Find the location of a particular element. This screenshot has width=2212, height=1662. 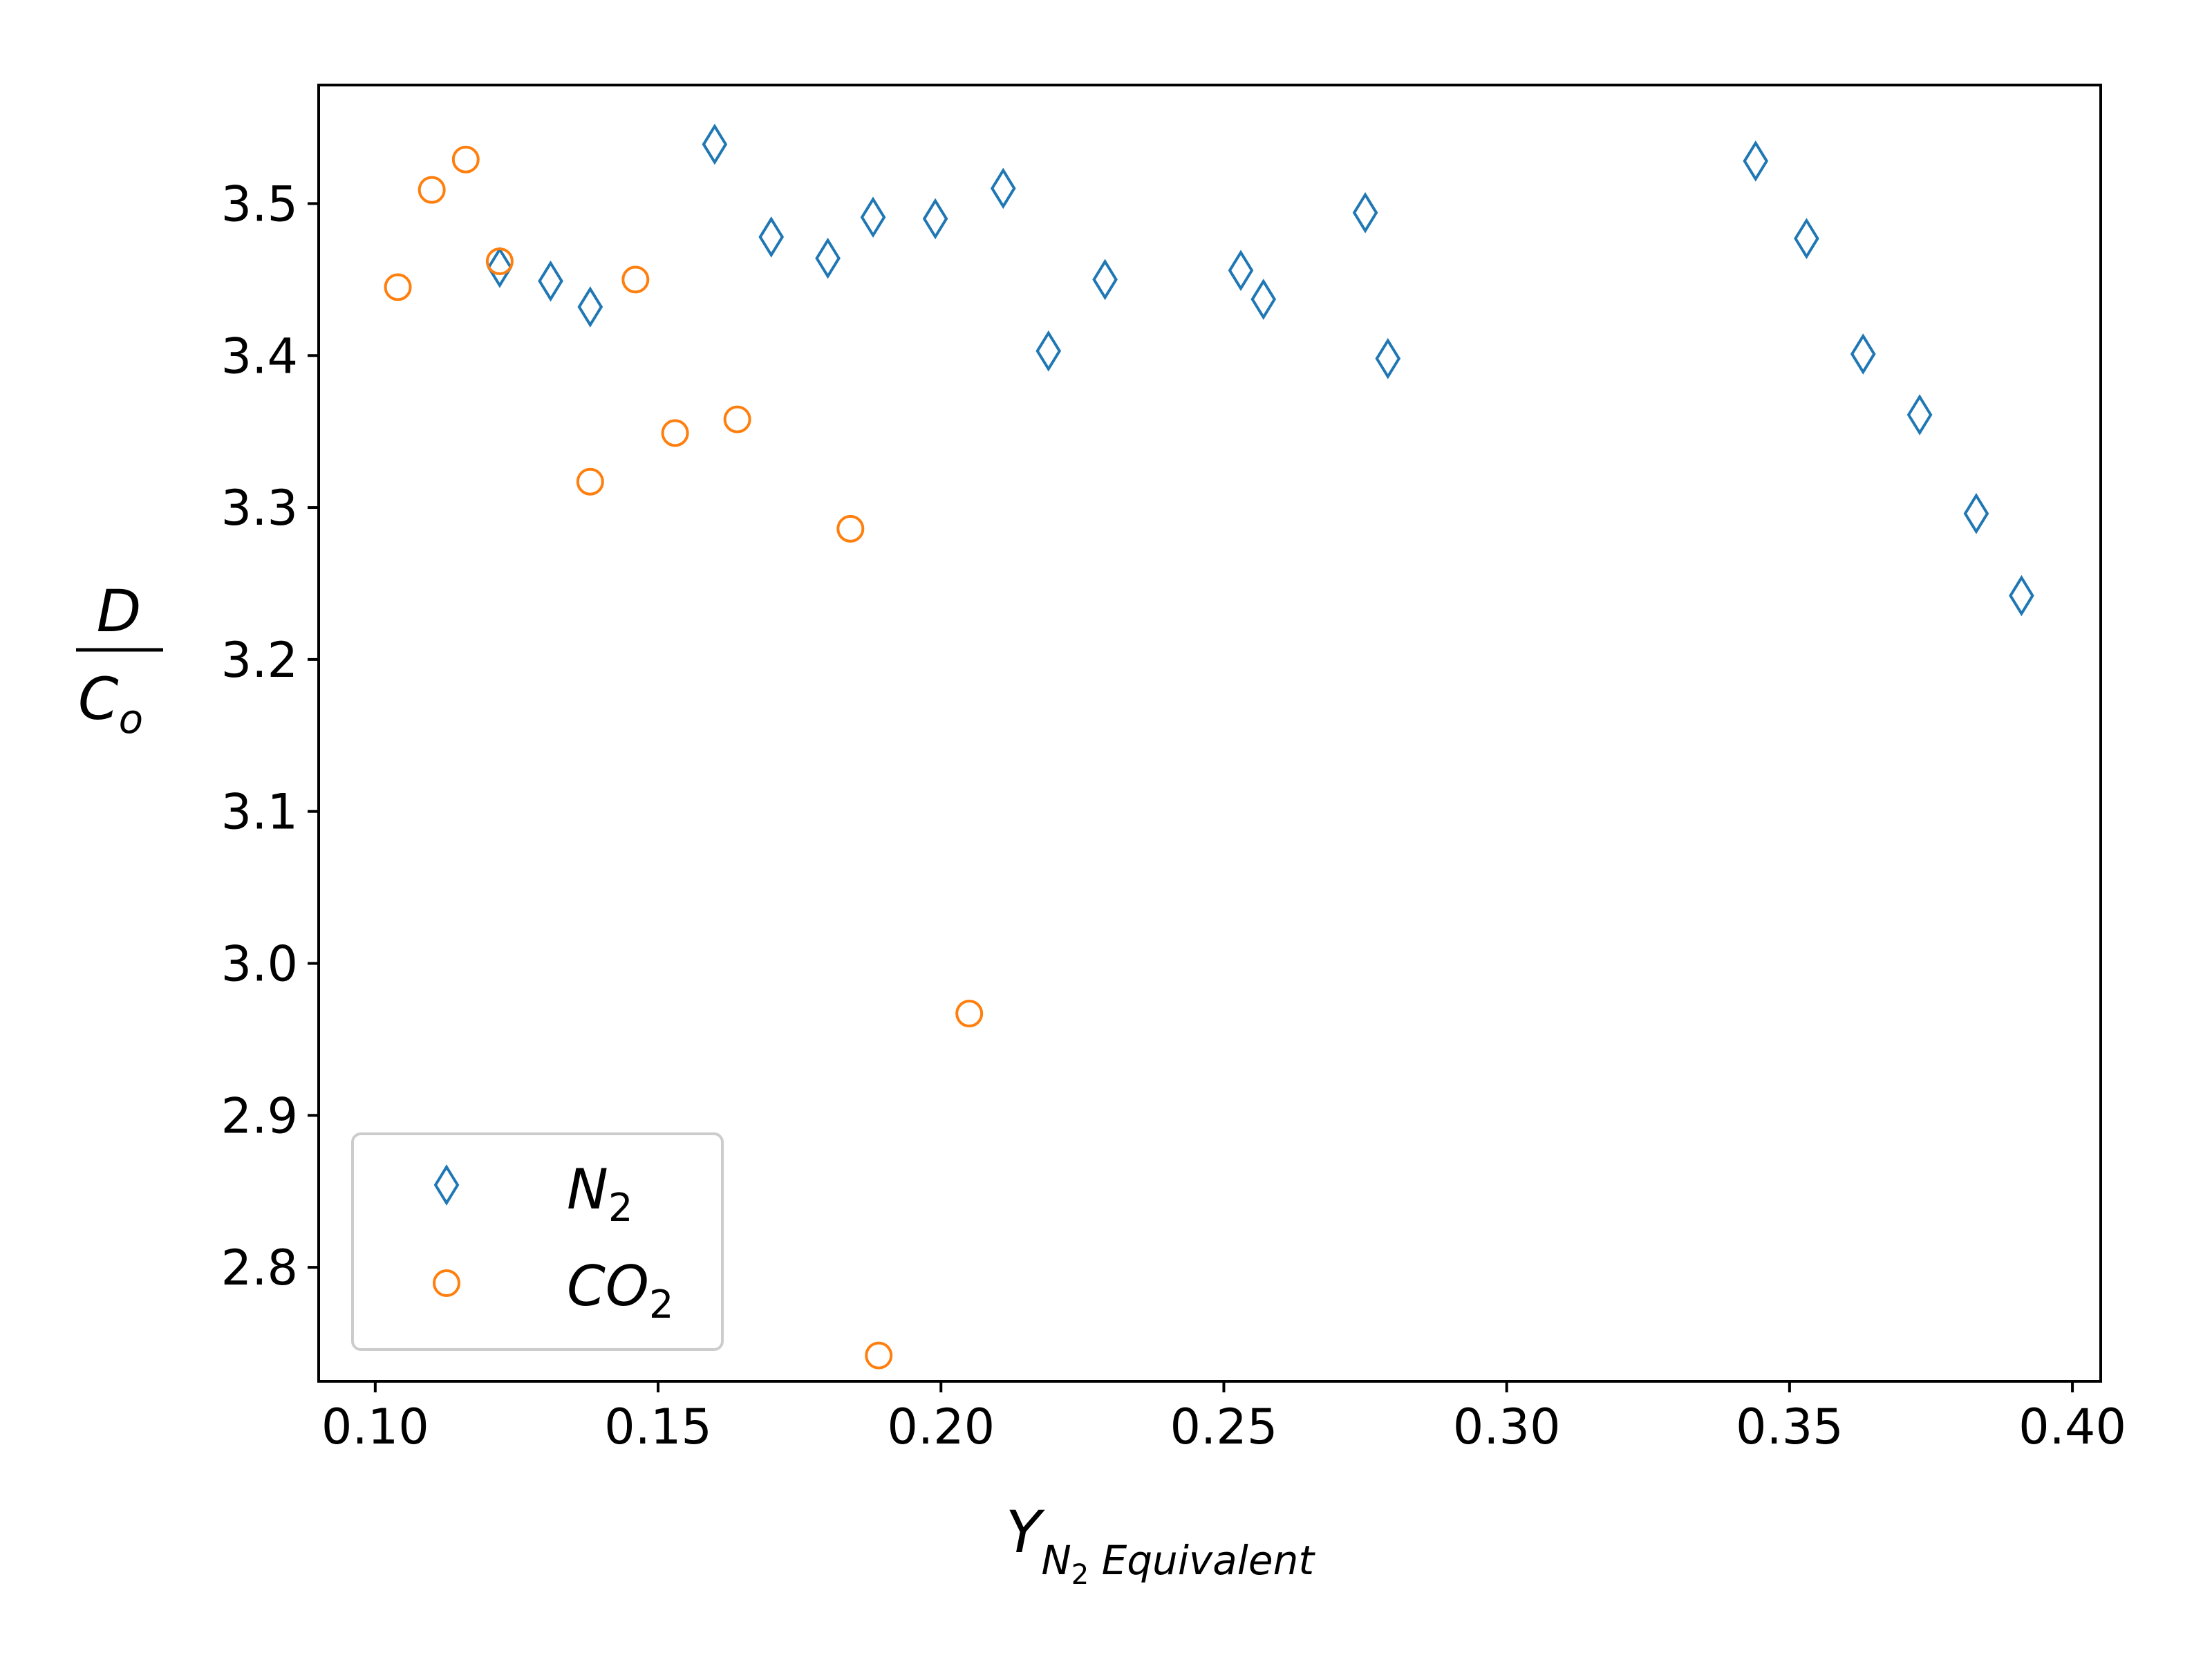

y-tick-label: 3.4 is located at coordinates (259, 356).